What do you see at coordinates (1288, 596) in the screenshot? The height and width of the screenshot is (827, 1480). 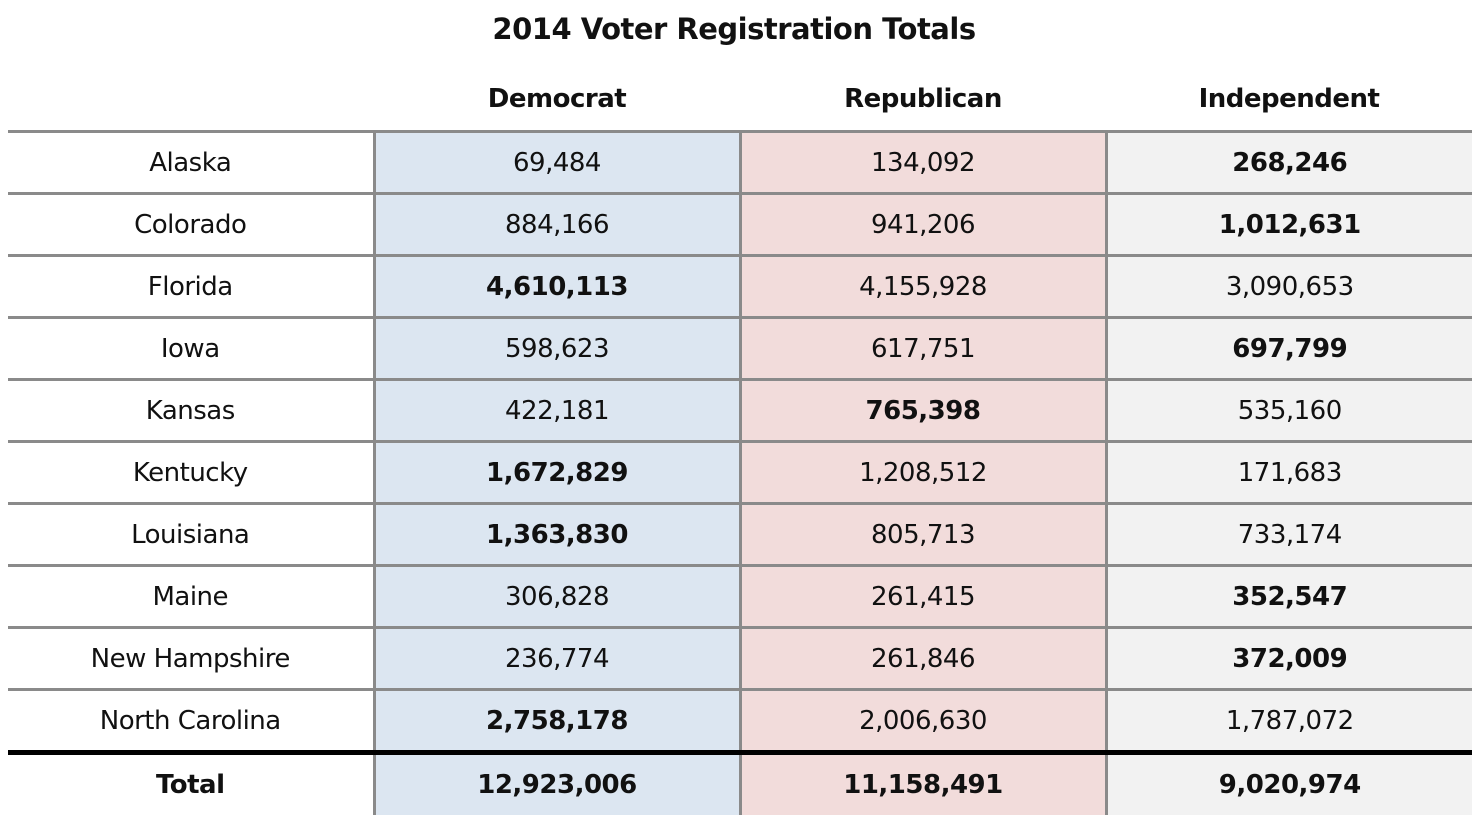 I see `cell-independent: 352,547` at bounding box center [1288, 596].